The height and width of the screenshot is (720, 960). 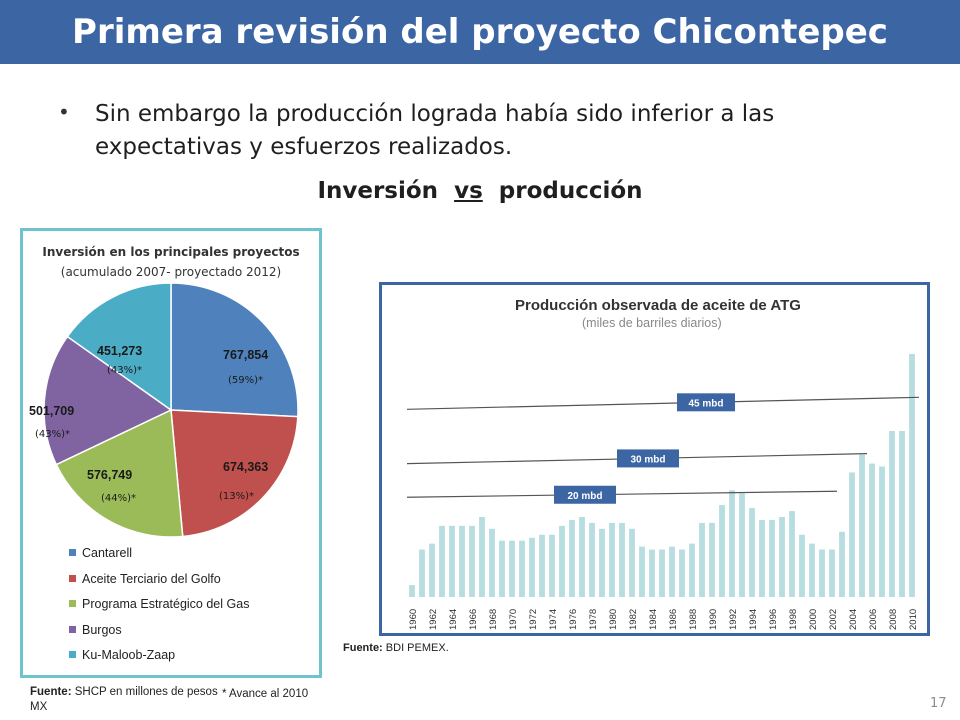 I want to click on x-tick-label: 1992, so click(x=733, y=619).